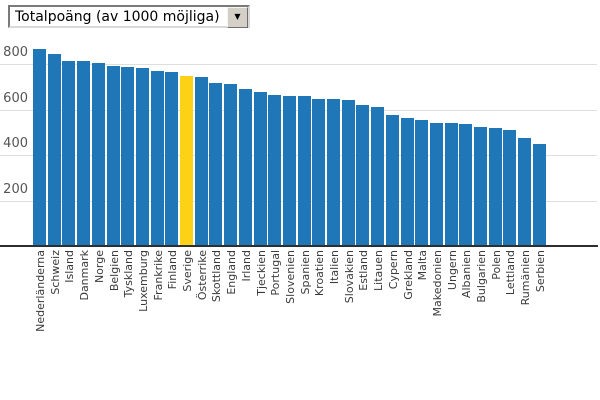  Describe the element at coordinates (83, 153) in the screenshot. I see `bar-danmark` at that location.